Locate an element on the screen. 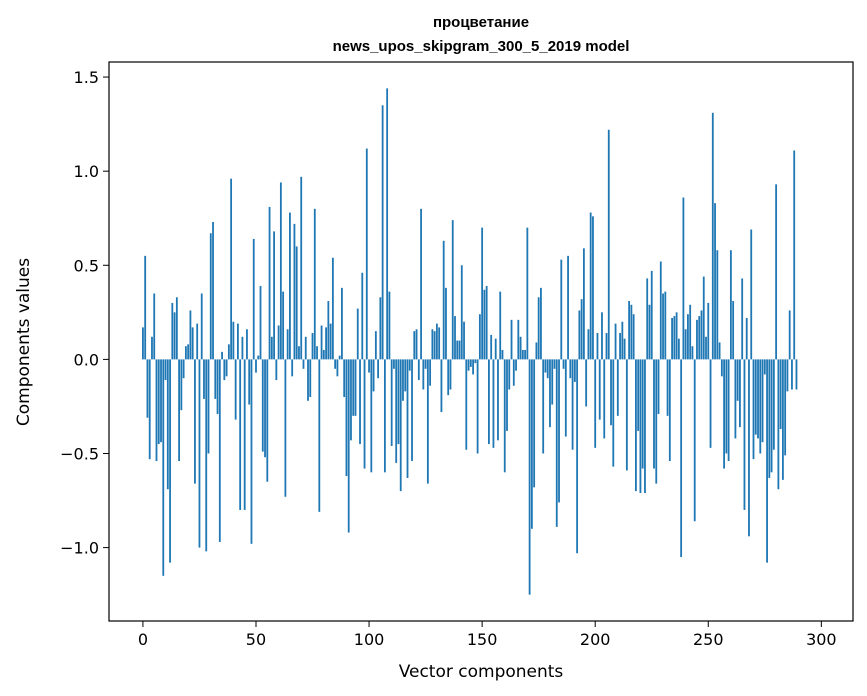  x-tick-label: 0 is located at coordinates (143, 639).